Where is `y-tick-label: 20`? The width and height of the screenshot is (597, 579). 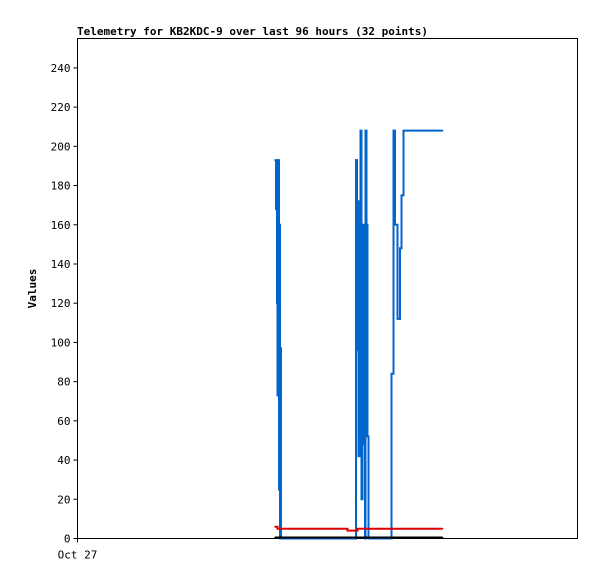
y-tick-label: 20 is located at coordinates (63, 499).